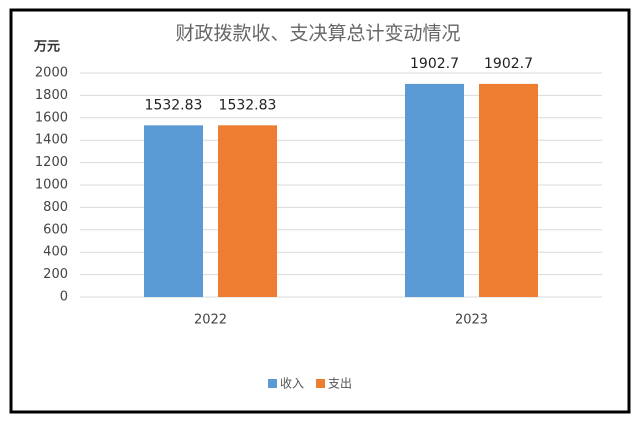 This screenshot has width=640, height=423. I want to click on y-tick-label: 1400, so click(51, 140).